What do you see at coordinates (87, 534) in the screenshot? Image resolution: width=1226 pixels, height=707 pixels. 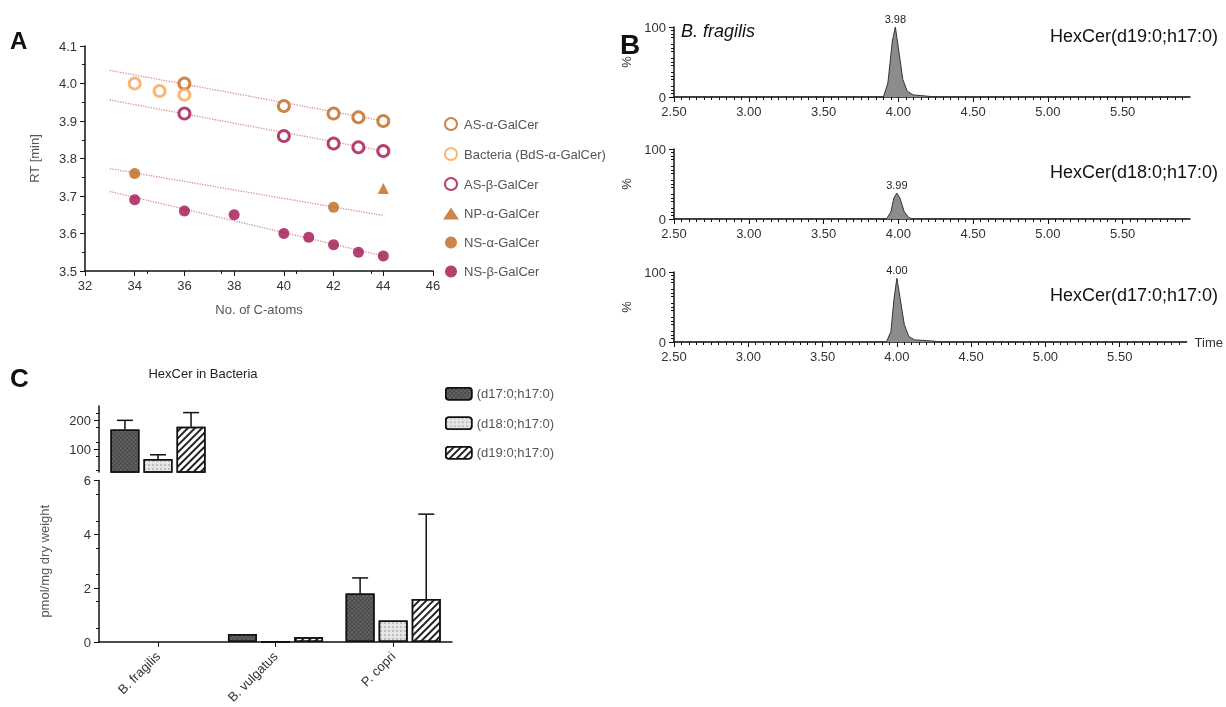 I see `y-tick-label: 4` at bounding box center [87, 534].